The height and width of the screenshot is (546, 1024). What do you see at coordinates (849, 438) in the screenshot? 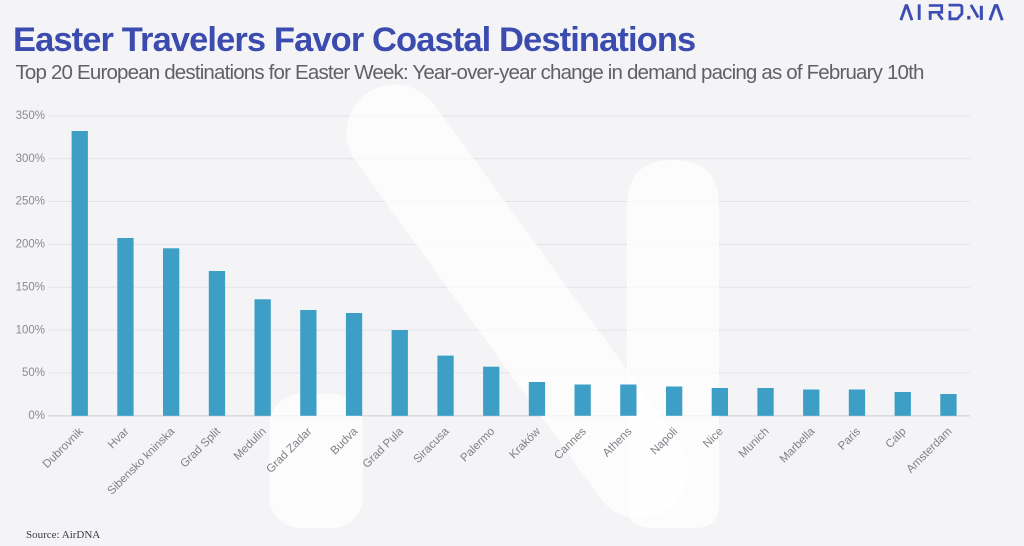
I see `svg-text: Paris` at bounding box center [849, 438].